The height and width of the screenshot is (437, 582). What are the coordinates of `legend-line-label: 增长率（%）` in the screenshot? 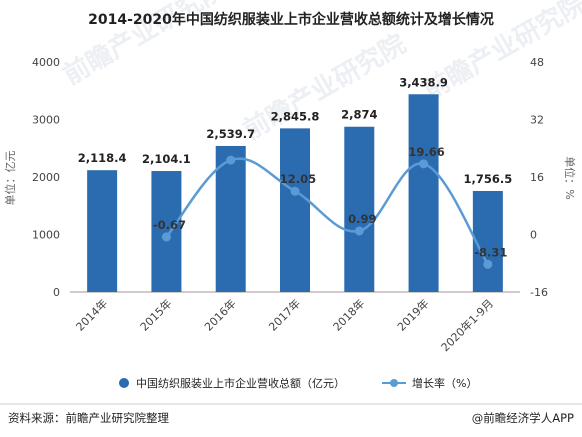 It's located at (444, 383).